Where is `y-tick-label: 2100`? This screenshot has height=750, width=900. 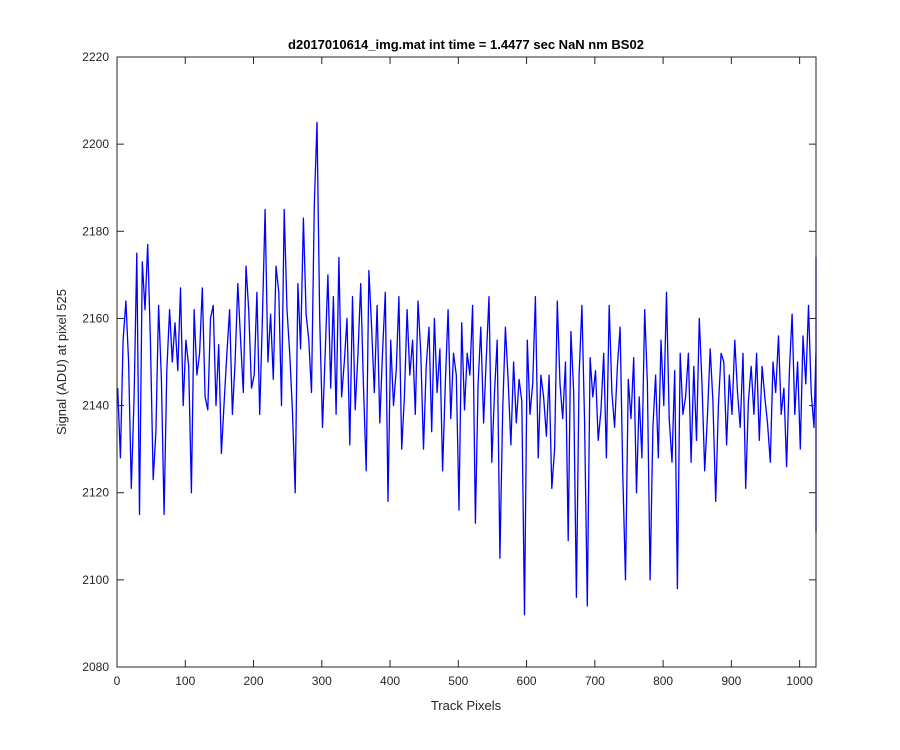 y-tick-label: 2100 is located at coordinates (95, 580).